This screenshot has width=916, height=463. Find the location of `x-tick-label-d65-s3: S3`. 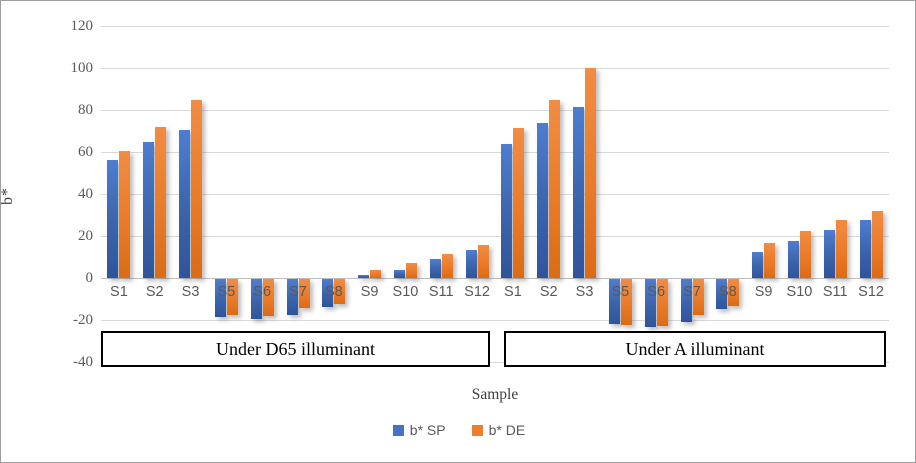

x-tick-label-d65-s3: S3 is located at coordinates (190, 292).